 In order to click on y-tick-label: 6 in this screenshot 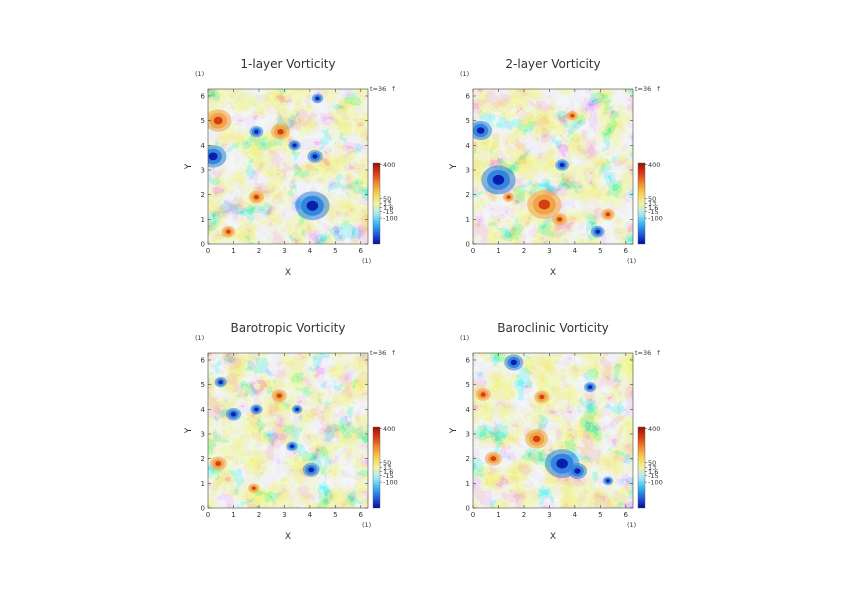, I will do `click(468, 96)`.